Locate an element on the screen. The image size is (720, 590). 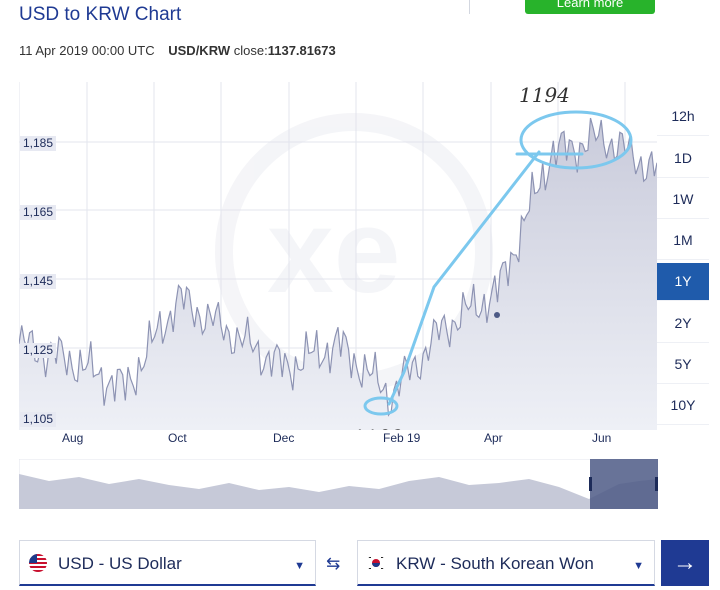
rate-close-label: close: is located at coordinates (250, 50).